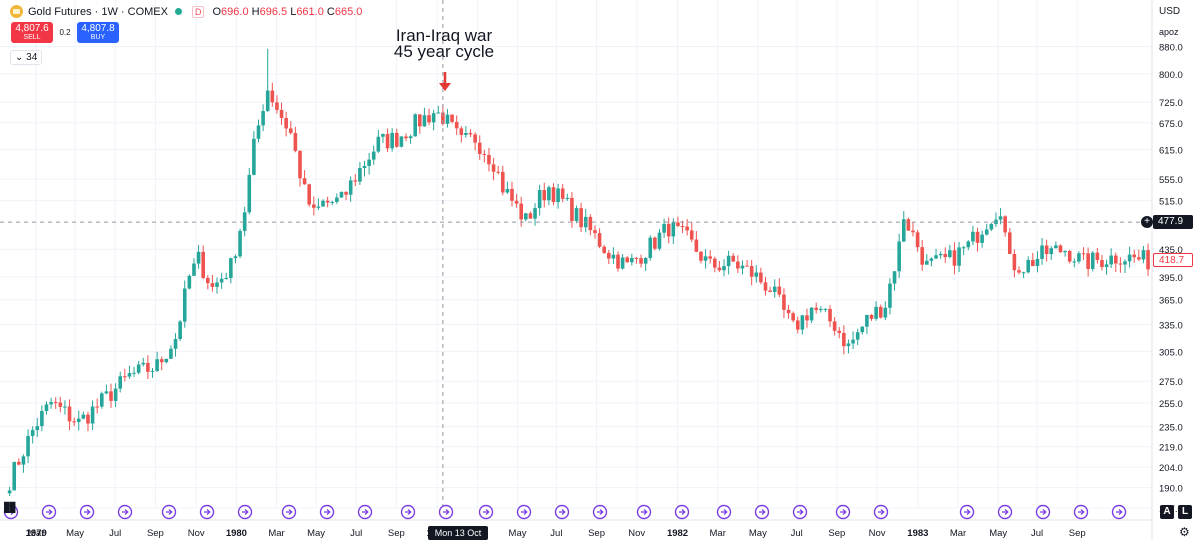  What do you see at coordinates (65, 32) in the screenshot?
I see `trade-buttons: 4,807.6 SELL 0.2 4,807.8 BUY` at bounding box center [65, 32].